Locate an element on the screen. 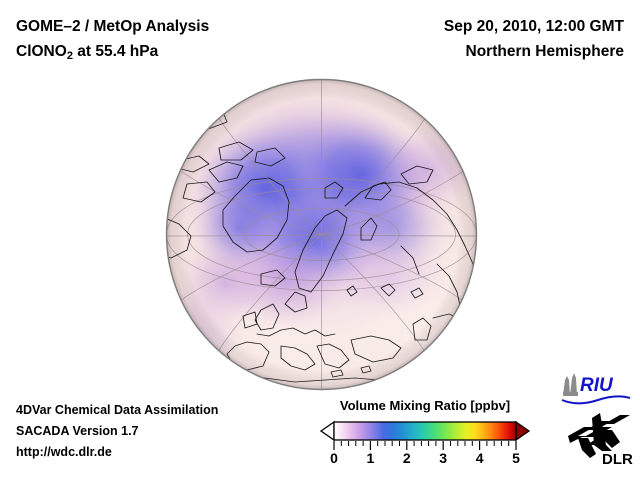  colorbar-minor-ticks is located at coordinates (425, 443).